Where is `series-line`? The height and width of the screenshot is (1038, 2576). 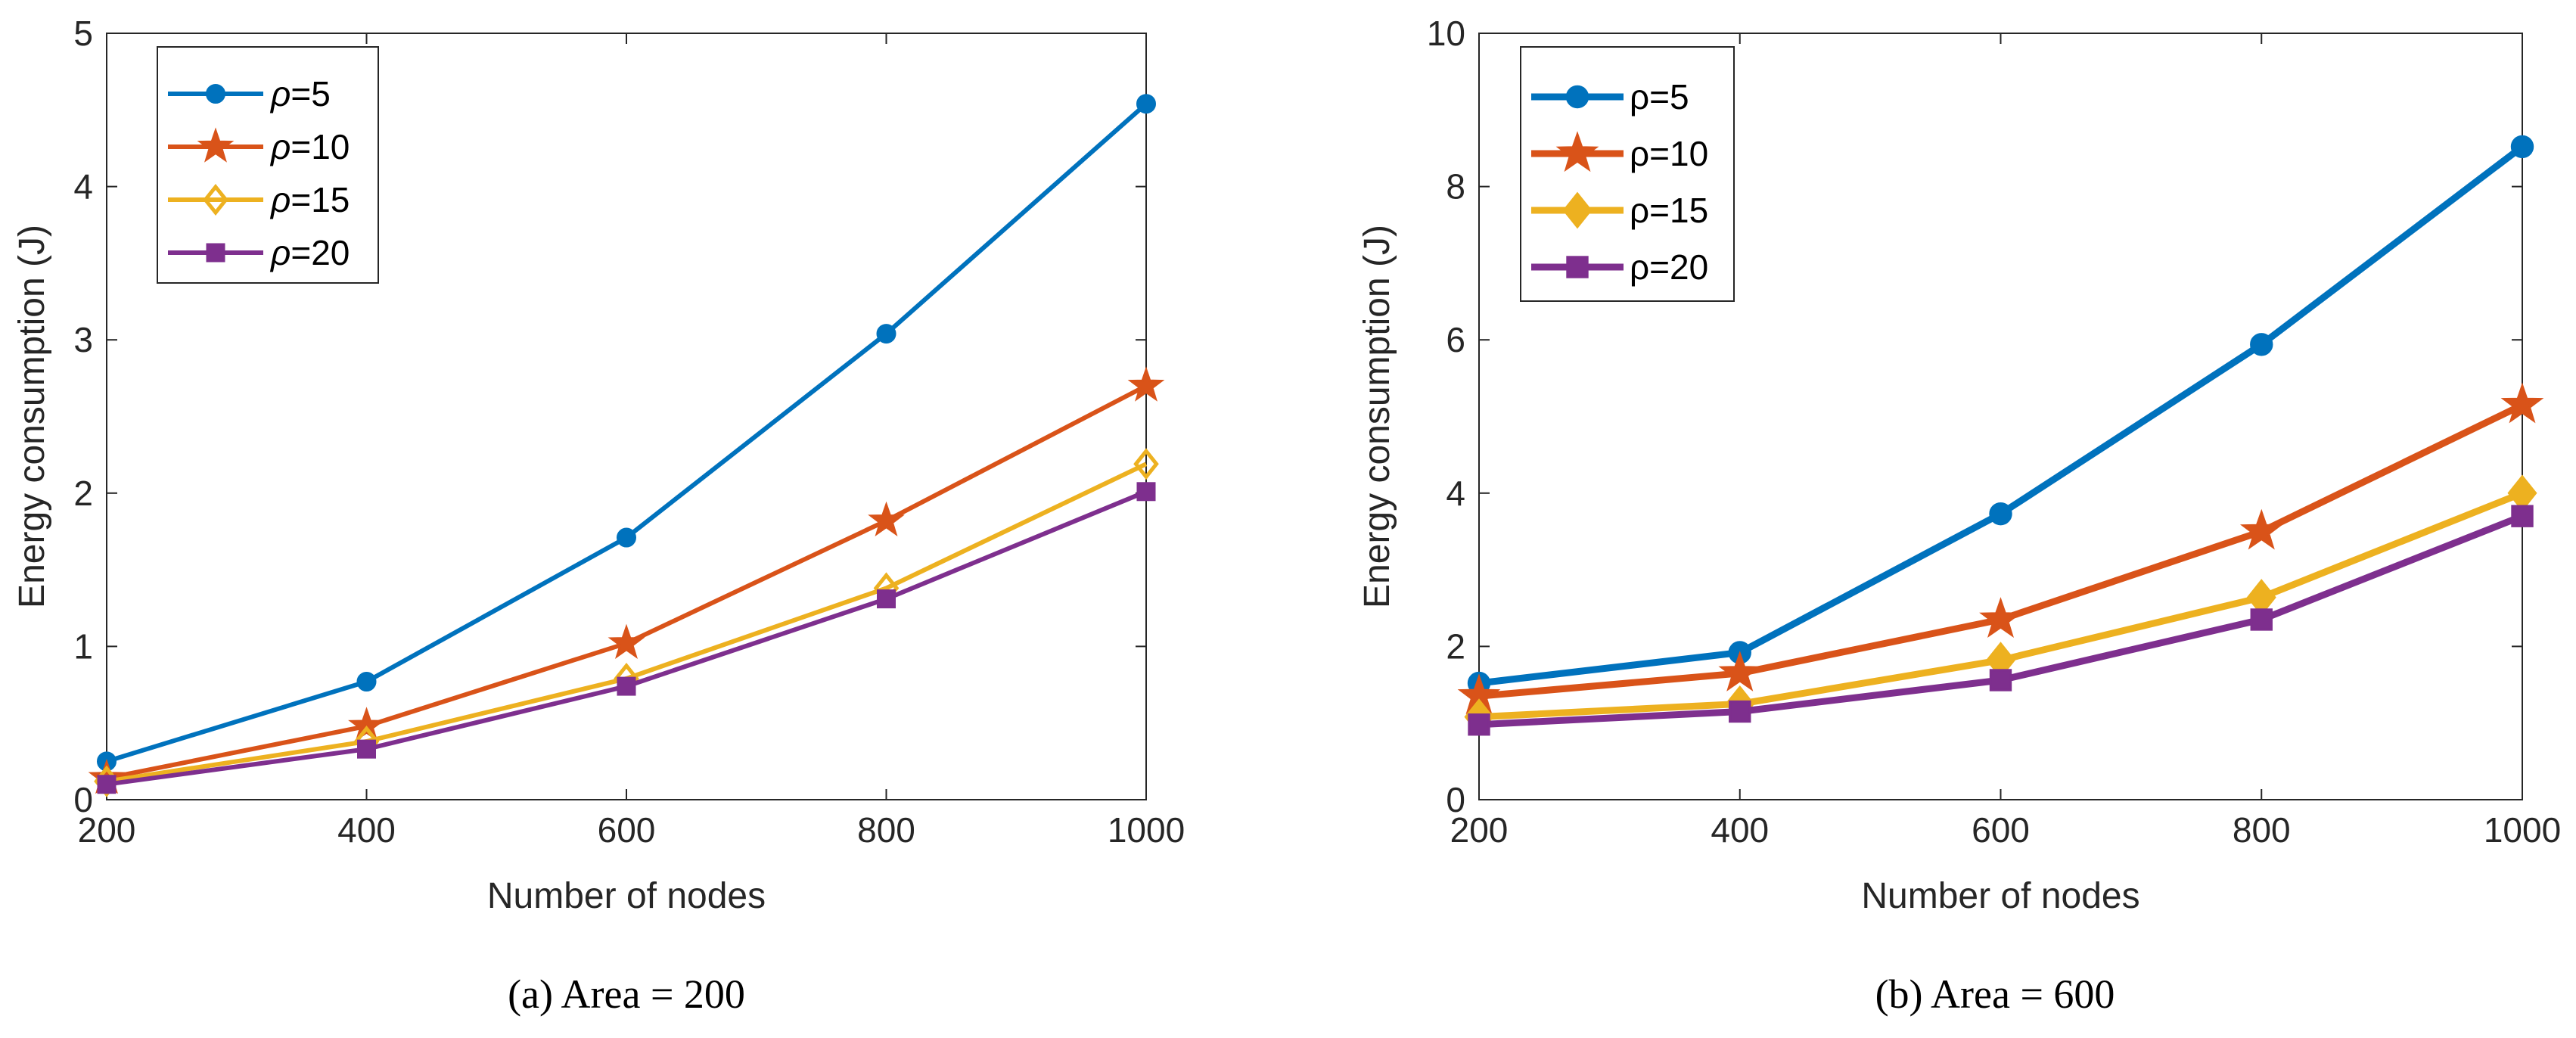
series-line is located at coordinates (627, 623).